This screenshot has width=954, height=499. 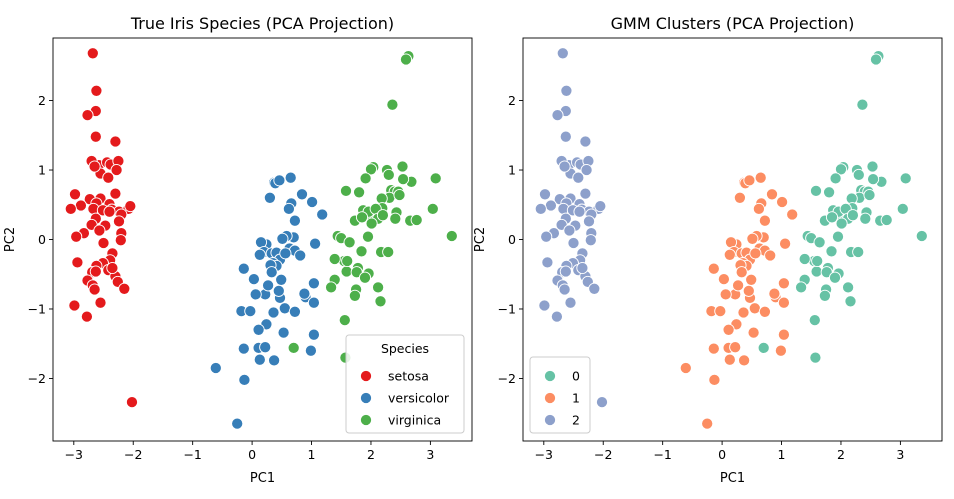 I want to click on x-axis-label: PC1, so click(x=262, y=478).